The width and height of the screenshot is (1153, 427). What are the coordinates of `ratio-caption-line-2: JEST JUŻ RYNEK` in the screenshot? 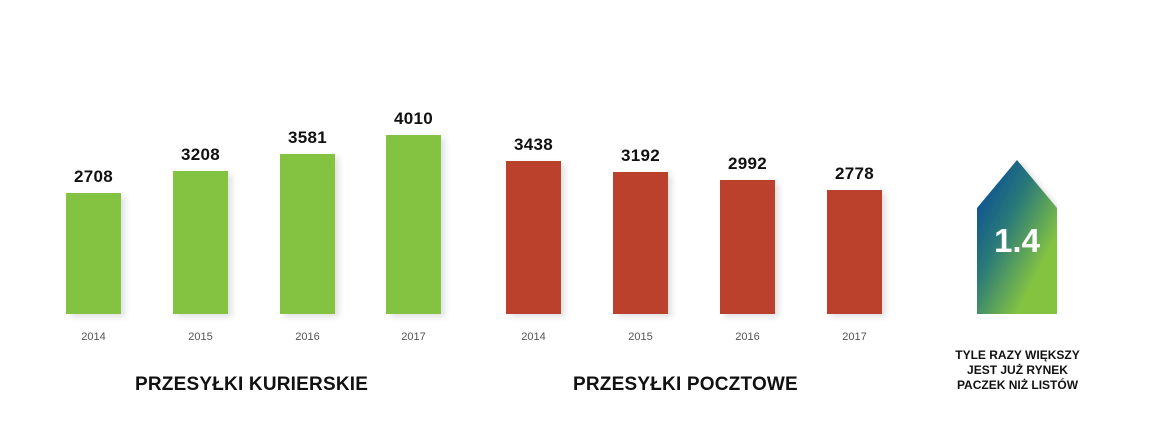 It's located at (1017, 370).